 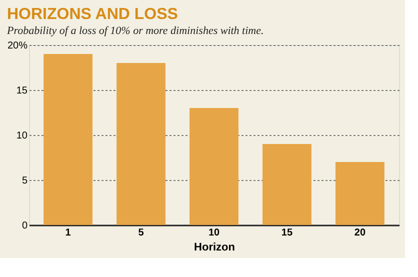 What do you see at coordinates (25, 226) in the screenshot?
I see `y-tick-label: 0` at bounding box center [25, 226].